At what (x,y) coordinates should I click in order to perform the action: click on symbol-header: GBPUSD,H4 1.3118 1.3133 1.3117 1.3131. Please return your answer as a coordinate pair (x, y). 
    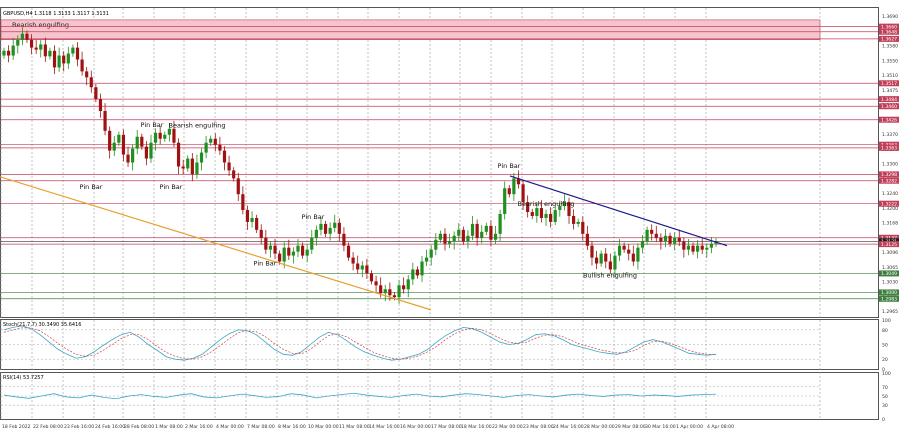
    Looking at the image, I should click on (56, 14).